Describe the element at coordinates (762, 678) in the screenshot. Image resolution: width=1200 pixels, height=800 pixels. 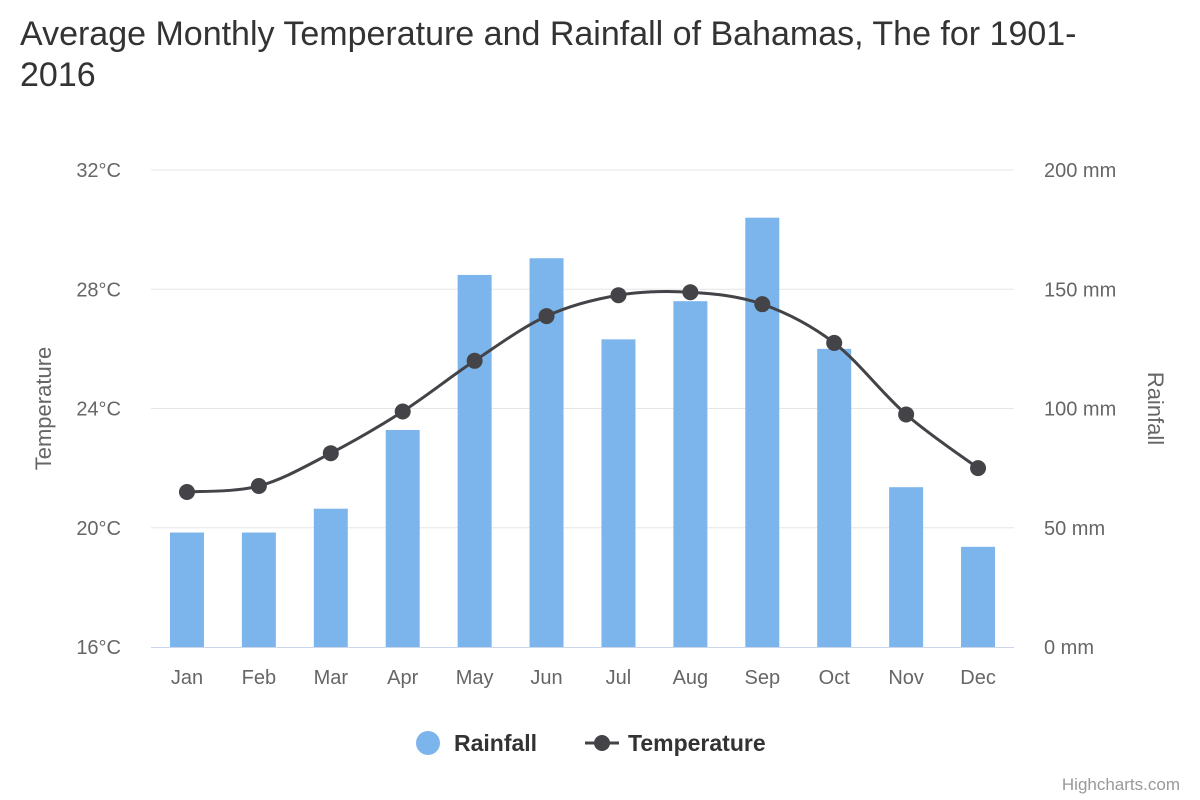
I see `x-tick-label: Sep` at that location.